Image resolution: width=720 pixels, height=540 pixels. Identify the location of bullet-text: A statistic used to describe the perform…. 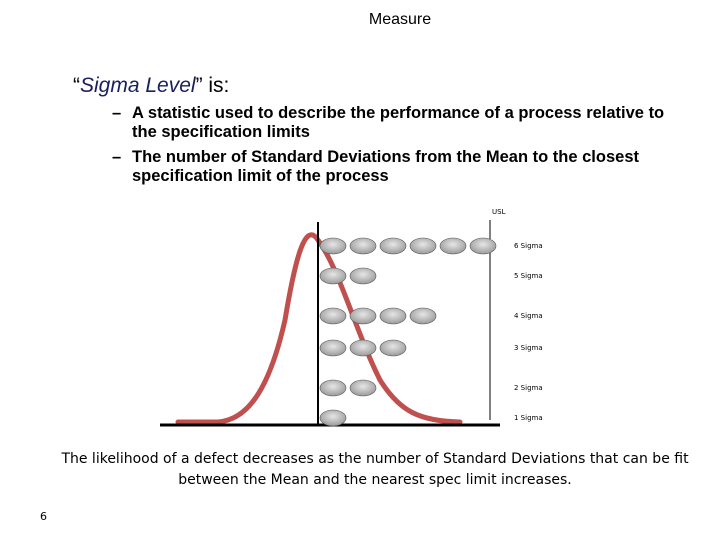
(398, 122).